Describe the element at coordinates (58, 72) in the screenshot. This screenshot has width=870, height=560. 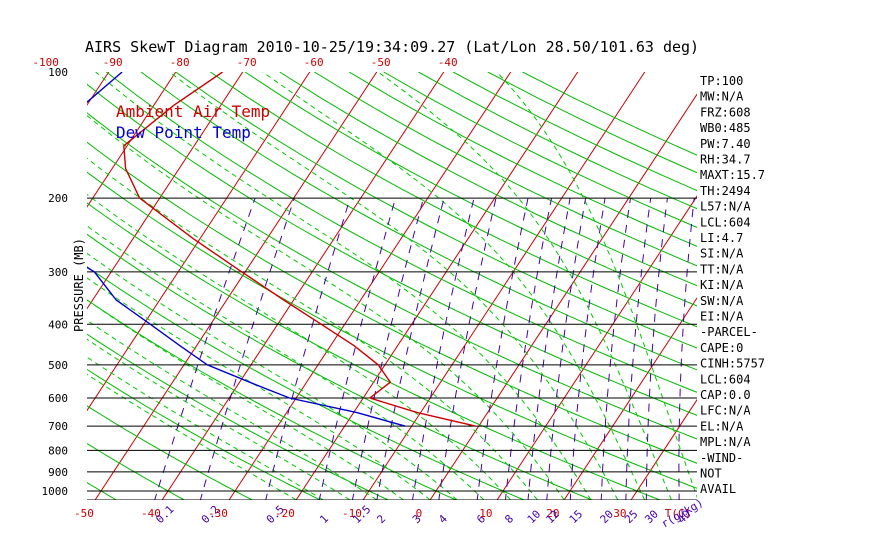
I see `pressure-tick-label: 100` at that location.